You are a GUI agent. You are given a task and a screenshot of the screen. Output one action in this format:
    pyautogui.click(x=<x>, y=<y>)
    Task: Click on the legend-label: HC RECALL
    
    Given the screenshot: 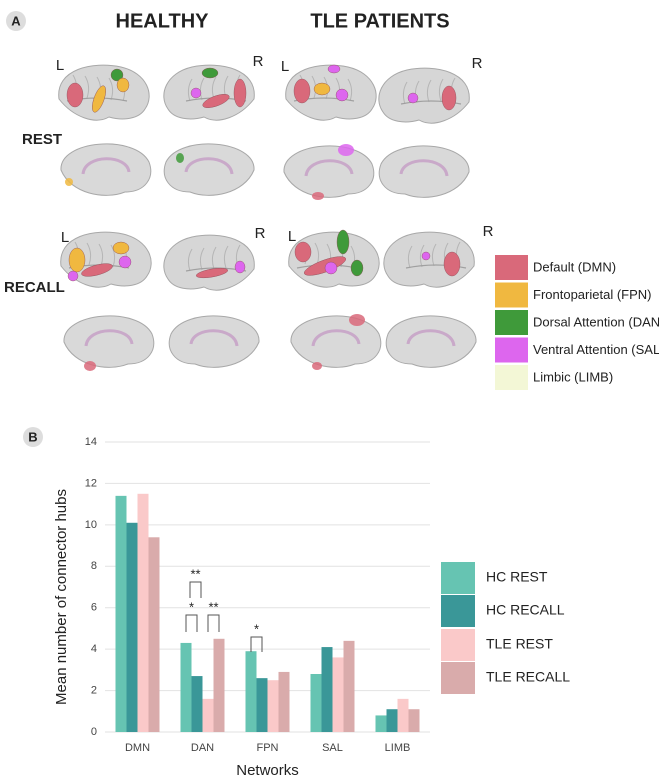 What is the action you would take?
    pyautogui.click(x=525, y=610)
    